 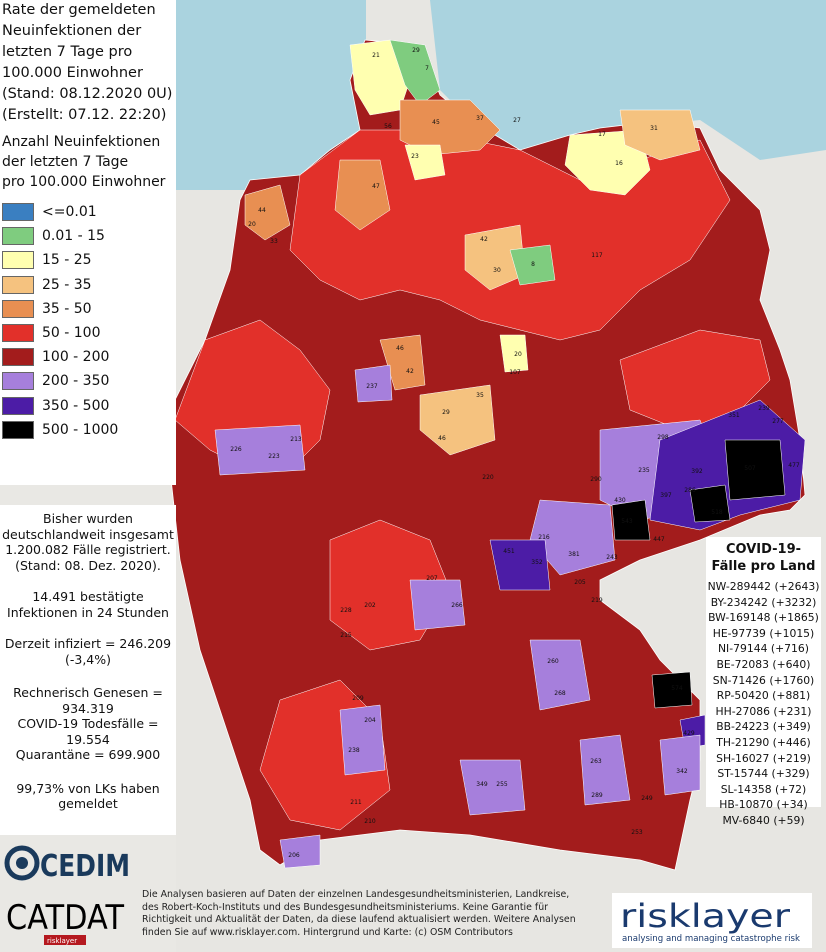 What do you see at coordinates (509, 551) in the screenshot?
I see `region-value-label: 451` at bounding box center [509, 551].